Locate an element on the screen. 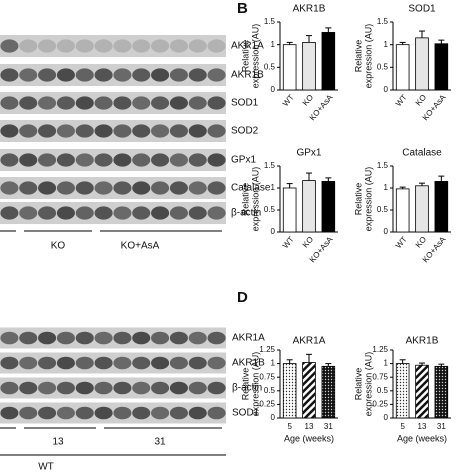  group-label: 13 is located at coordinates (58, 442).